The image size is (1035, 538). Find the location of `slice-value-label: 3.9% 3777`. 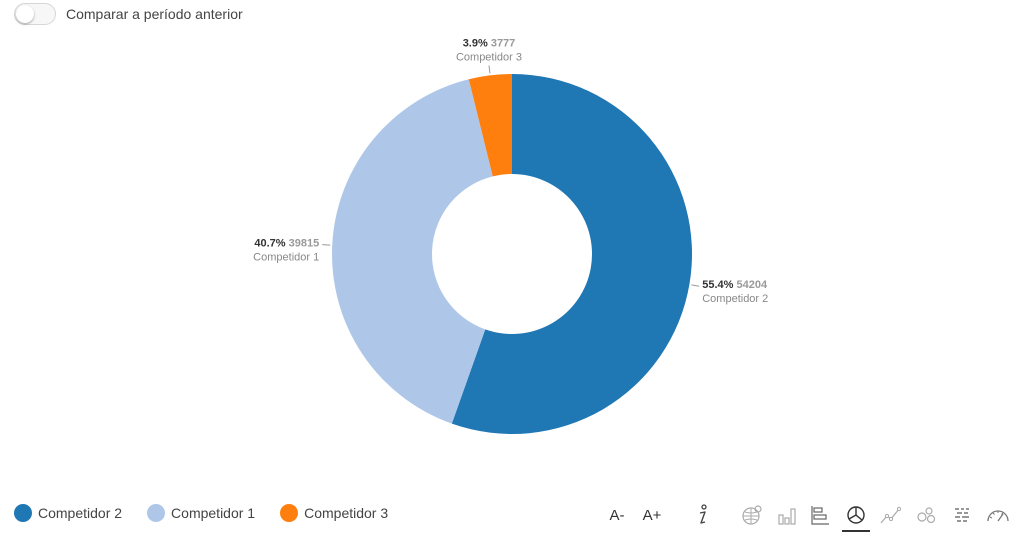

slice-value-label: 3.9% 3777 is located at coordinates (489, 43).